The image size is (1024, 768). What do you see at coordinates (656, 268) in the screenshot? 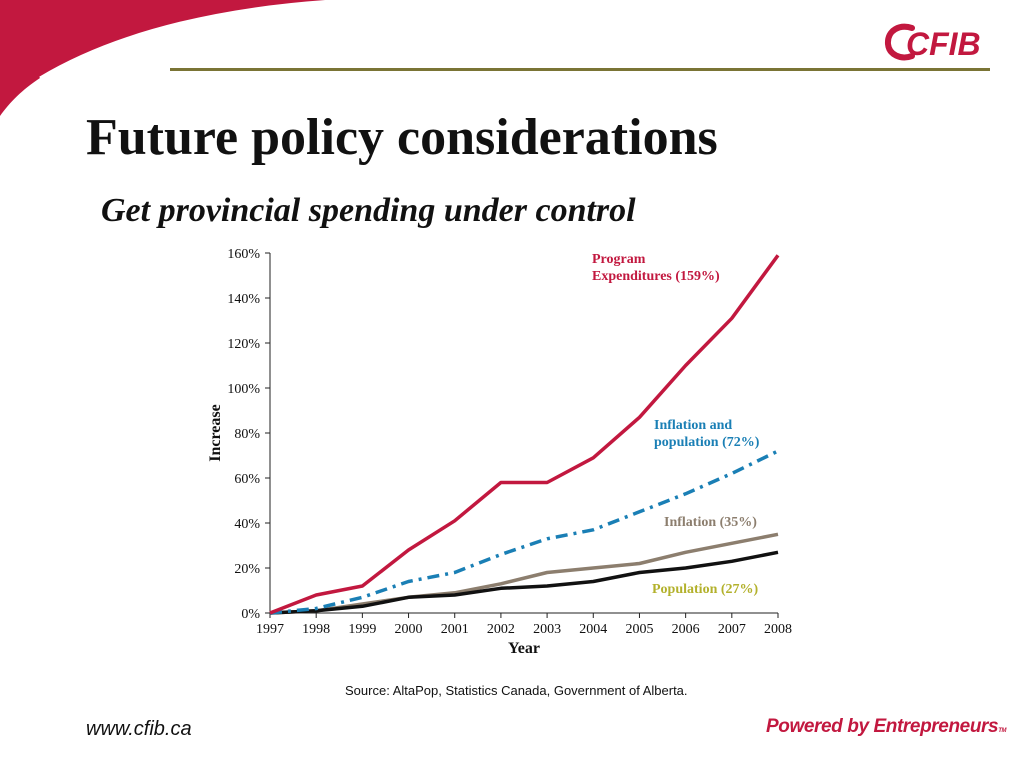
I see `series-label-1: Program Expenditures (159%)` at bounding box center [656, 268].